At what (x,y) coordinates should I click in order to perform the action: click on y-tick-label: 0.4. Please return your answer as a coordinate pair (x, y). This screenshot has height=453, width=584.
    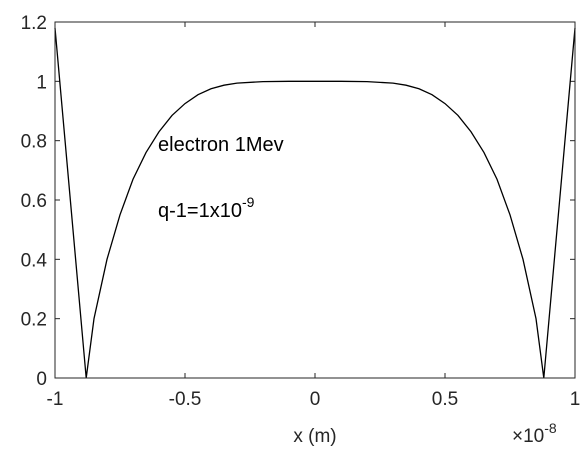
    Looking at the image, I should click on (34, 260).